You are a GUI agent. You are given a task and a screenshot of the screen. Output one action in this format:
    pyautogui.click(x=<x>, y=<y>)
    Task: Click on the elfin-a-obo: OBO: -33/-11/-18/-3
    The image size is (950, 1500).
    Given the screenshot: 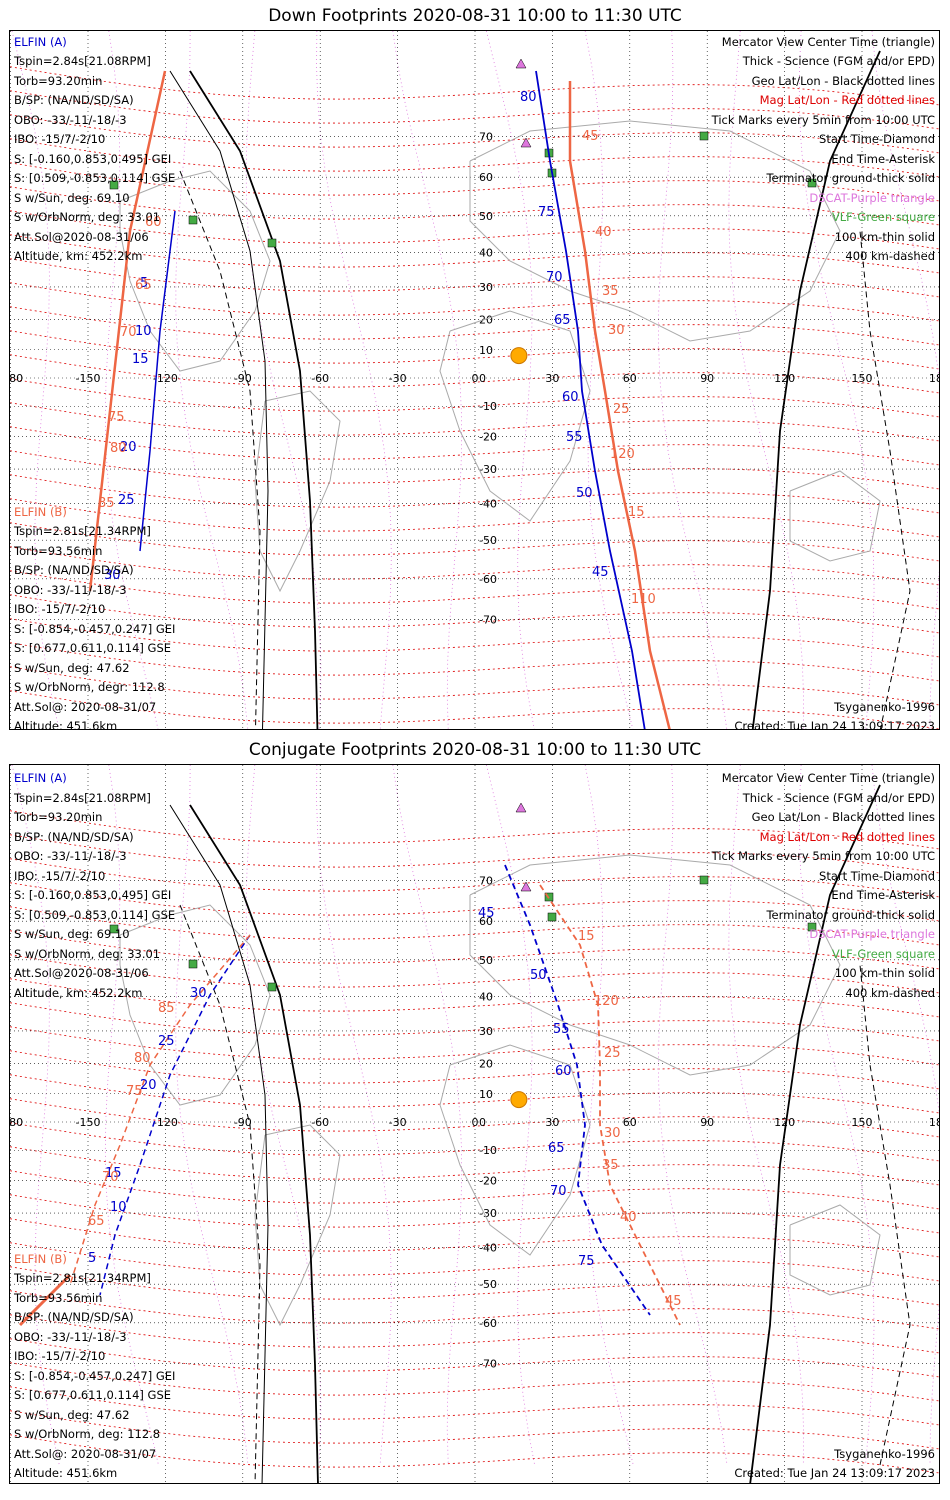 What is the action you would take?
    pyautogui.click(x=70, y=856)
    